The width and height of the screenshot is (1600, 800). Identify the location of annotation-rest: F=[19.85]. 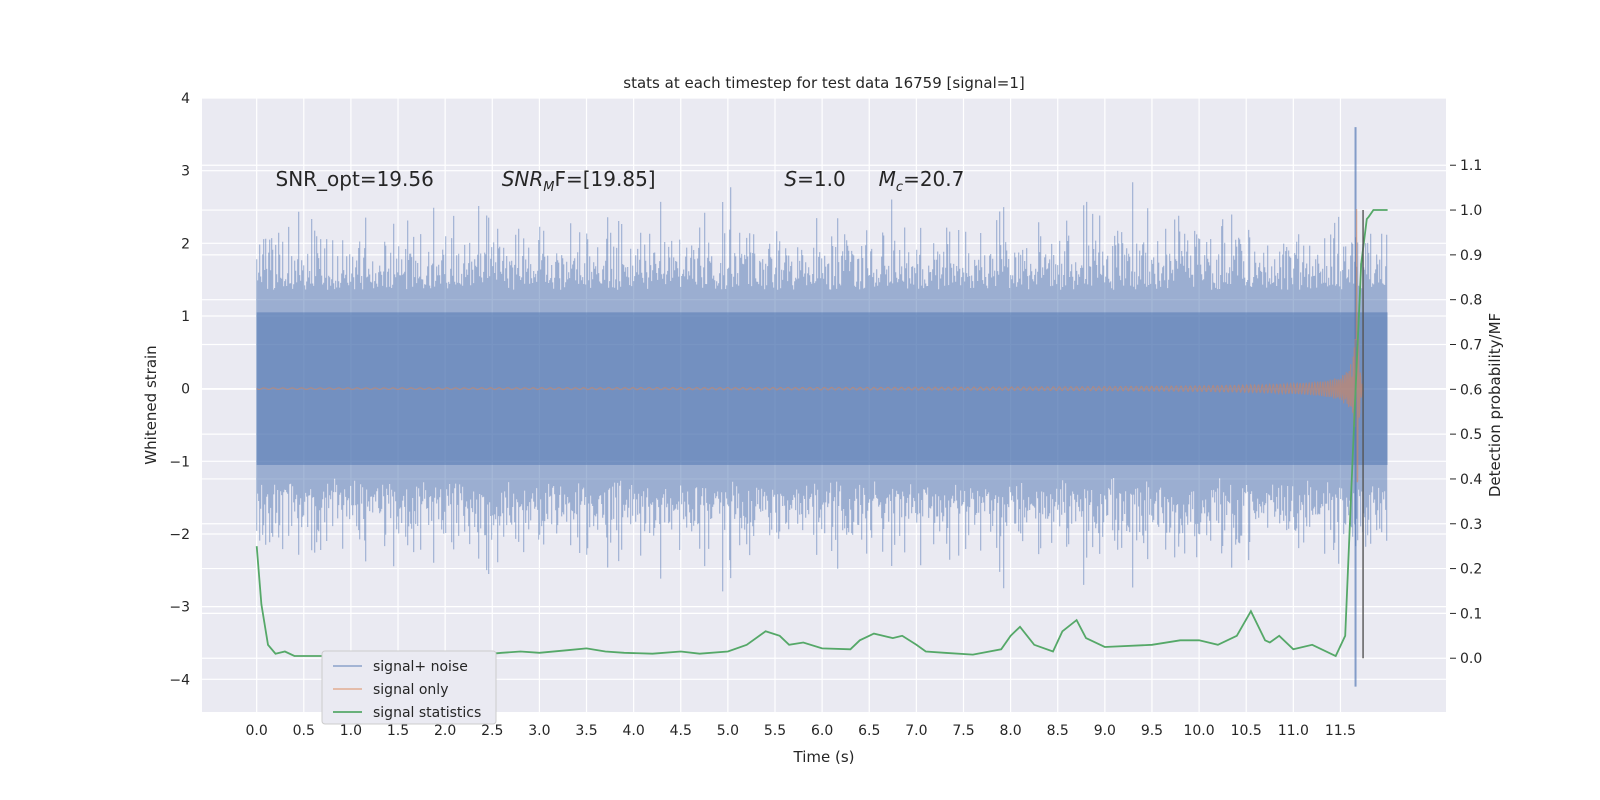
(604, 179).